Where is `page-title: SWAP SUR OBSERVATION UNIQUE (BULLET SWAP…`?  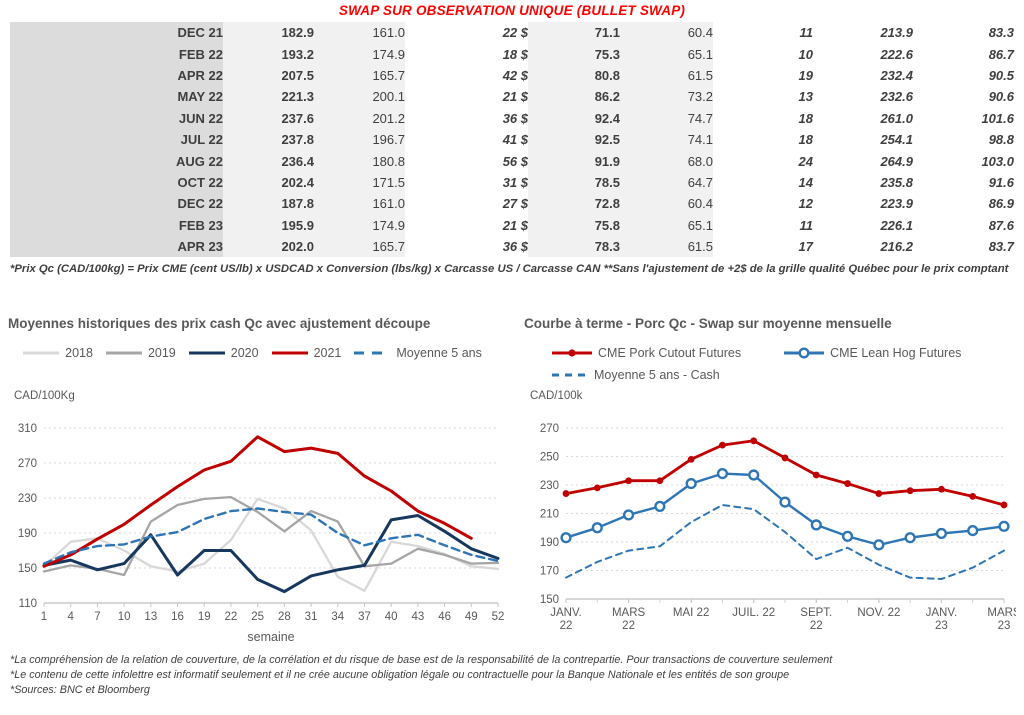 page-title: SWAP SUR OBSERVATION UNIQUE (BULLET SWAP… is located at coordinates (512, 10).